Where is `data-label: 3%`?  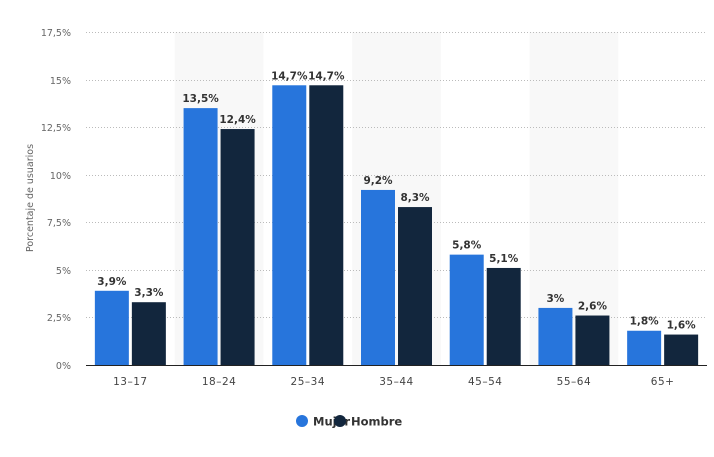 data-label: 3% is located at coordinates (556, 299).